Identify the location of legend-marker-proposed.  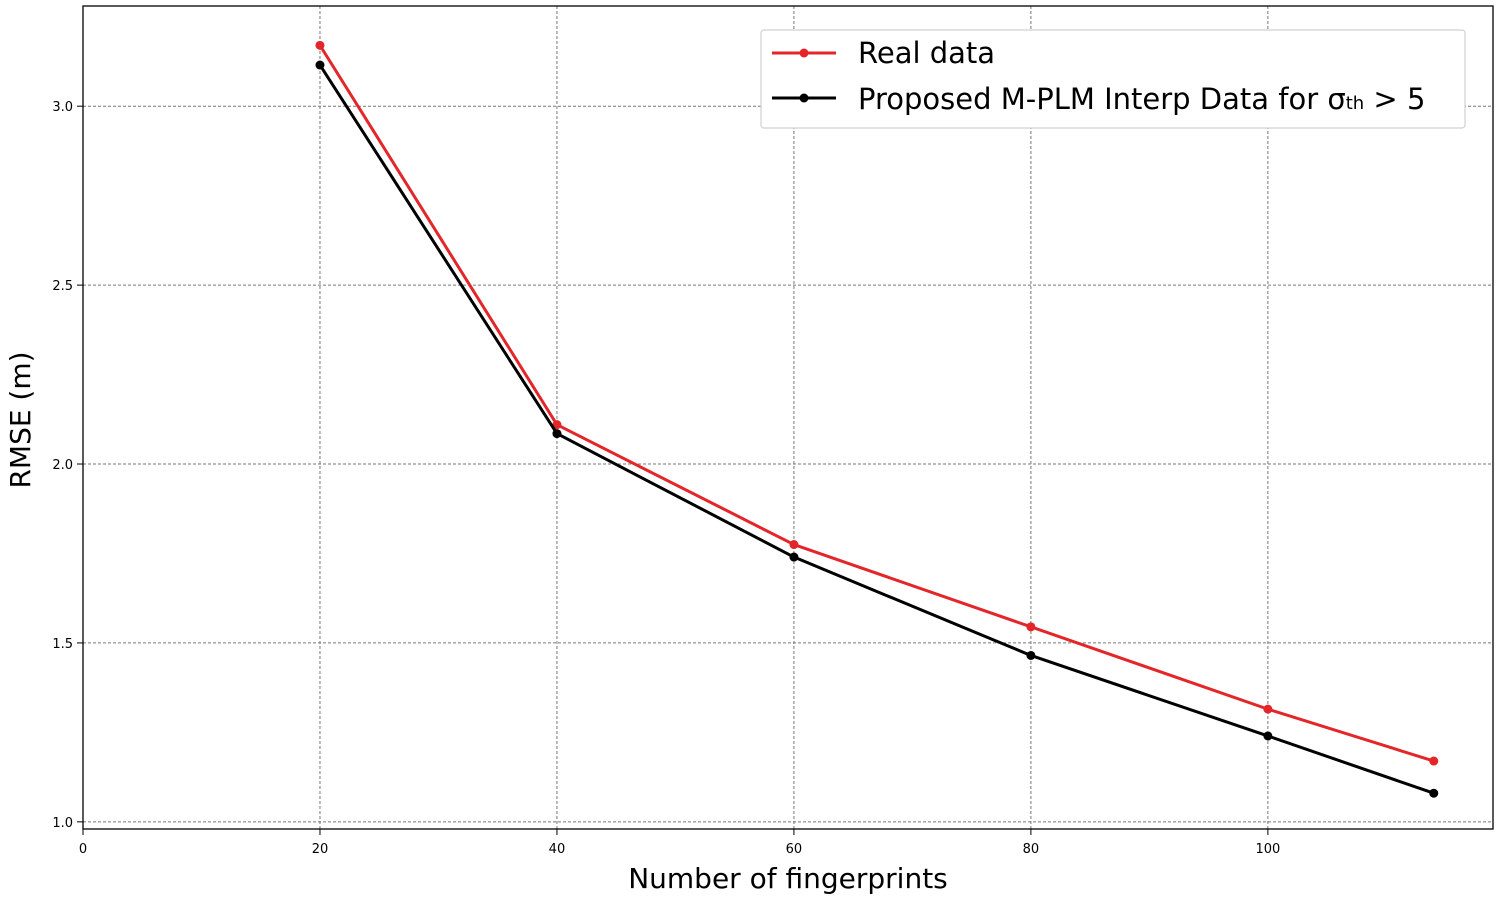
(804, 98).